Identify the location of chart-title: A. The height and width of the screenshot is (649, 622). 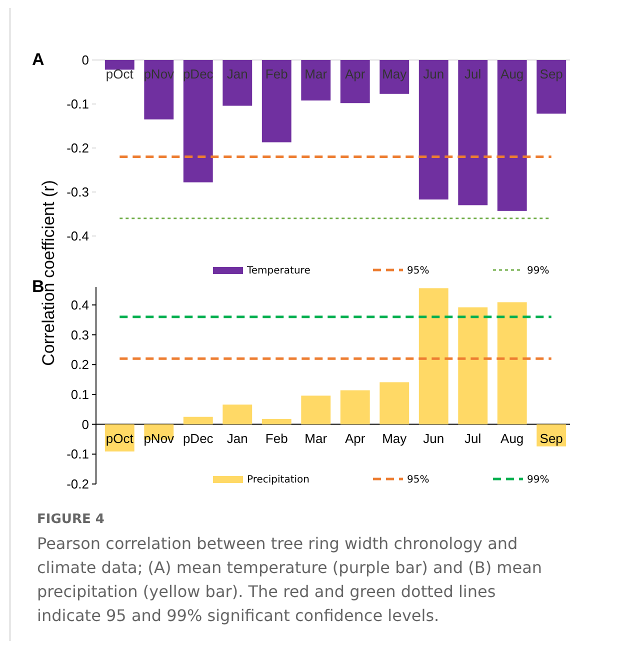
(38, 59).